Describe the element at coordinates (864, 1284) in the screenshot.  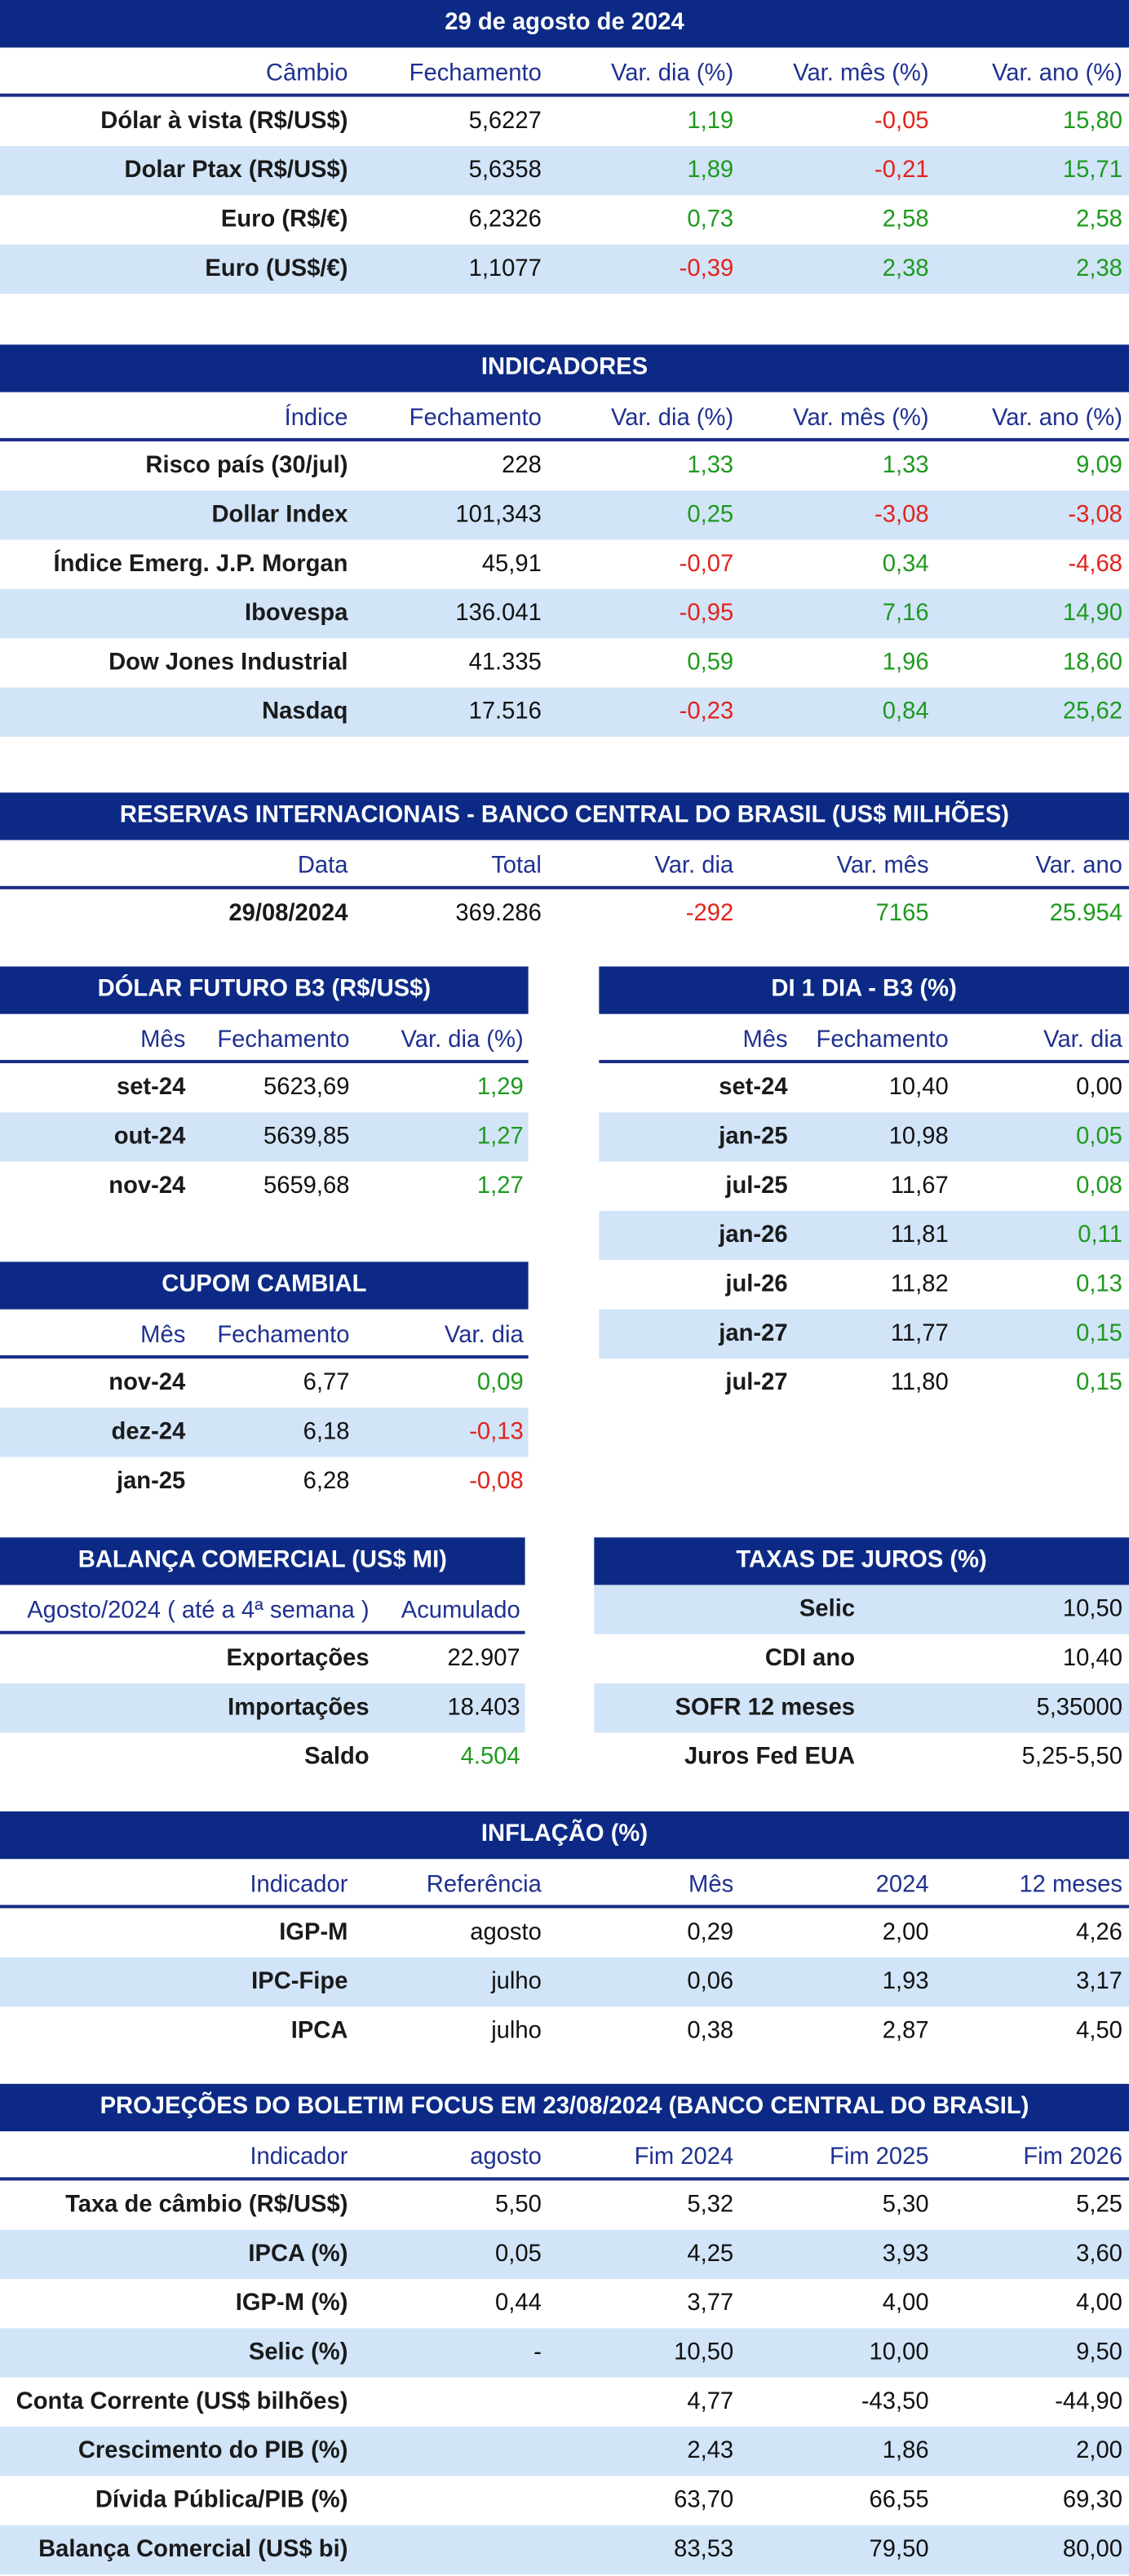
I see `table-row: jul-26 11,82 0,13` at that location.